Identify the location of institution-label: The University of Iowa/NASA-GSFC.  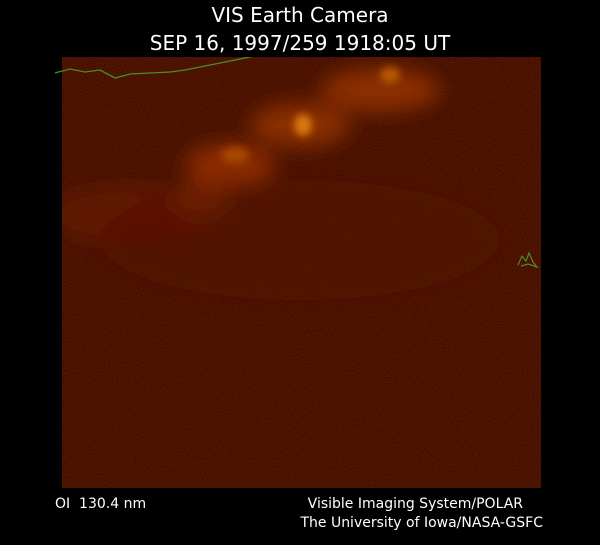
(421, 523).